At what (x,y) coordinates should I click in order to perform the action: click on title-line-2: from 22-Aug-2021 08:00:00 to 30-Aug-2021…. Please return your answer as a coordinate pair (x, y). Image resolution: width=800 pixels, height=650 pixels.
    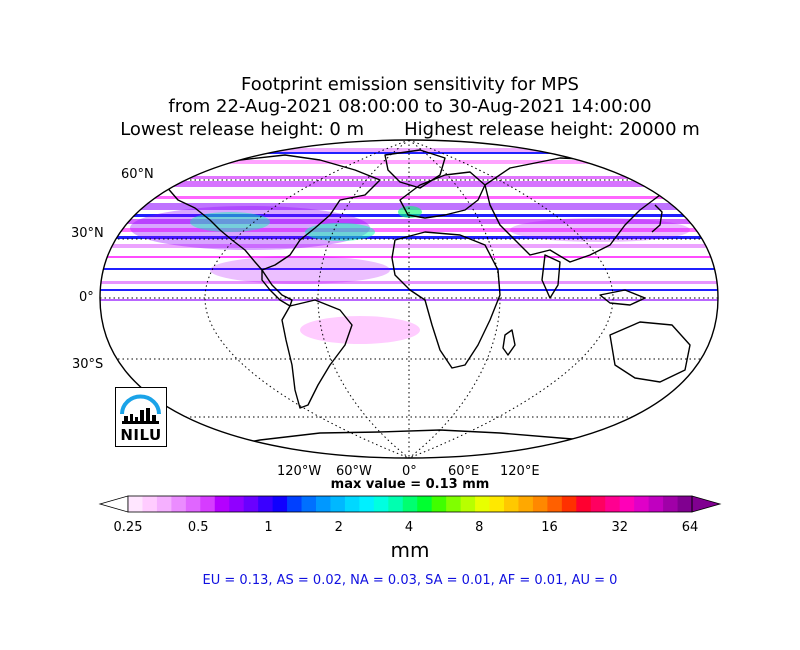
    Looking at the image, I should click on (410, 106).